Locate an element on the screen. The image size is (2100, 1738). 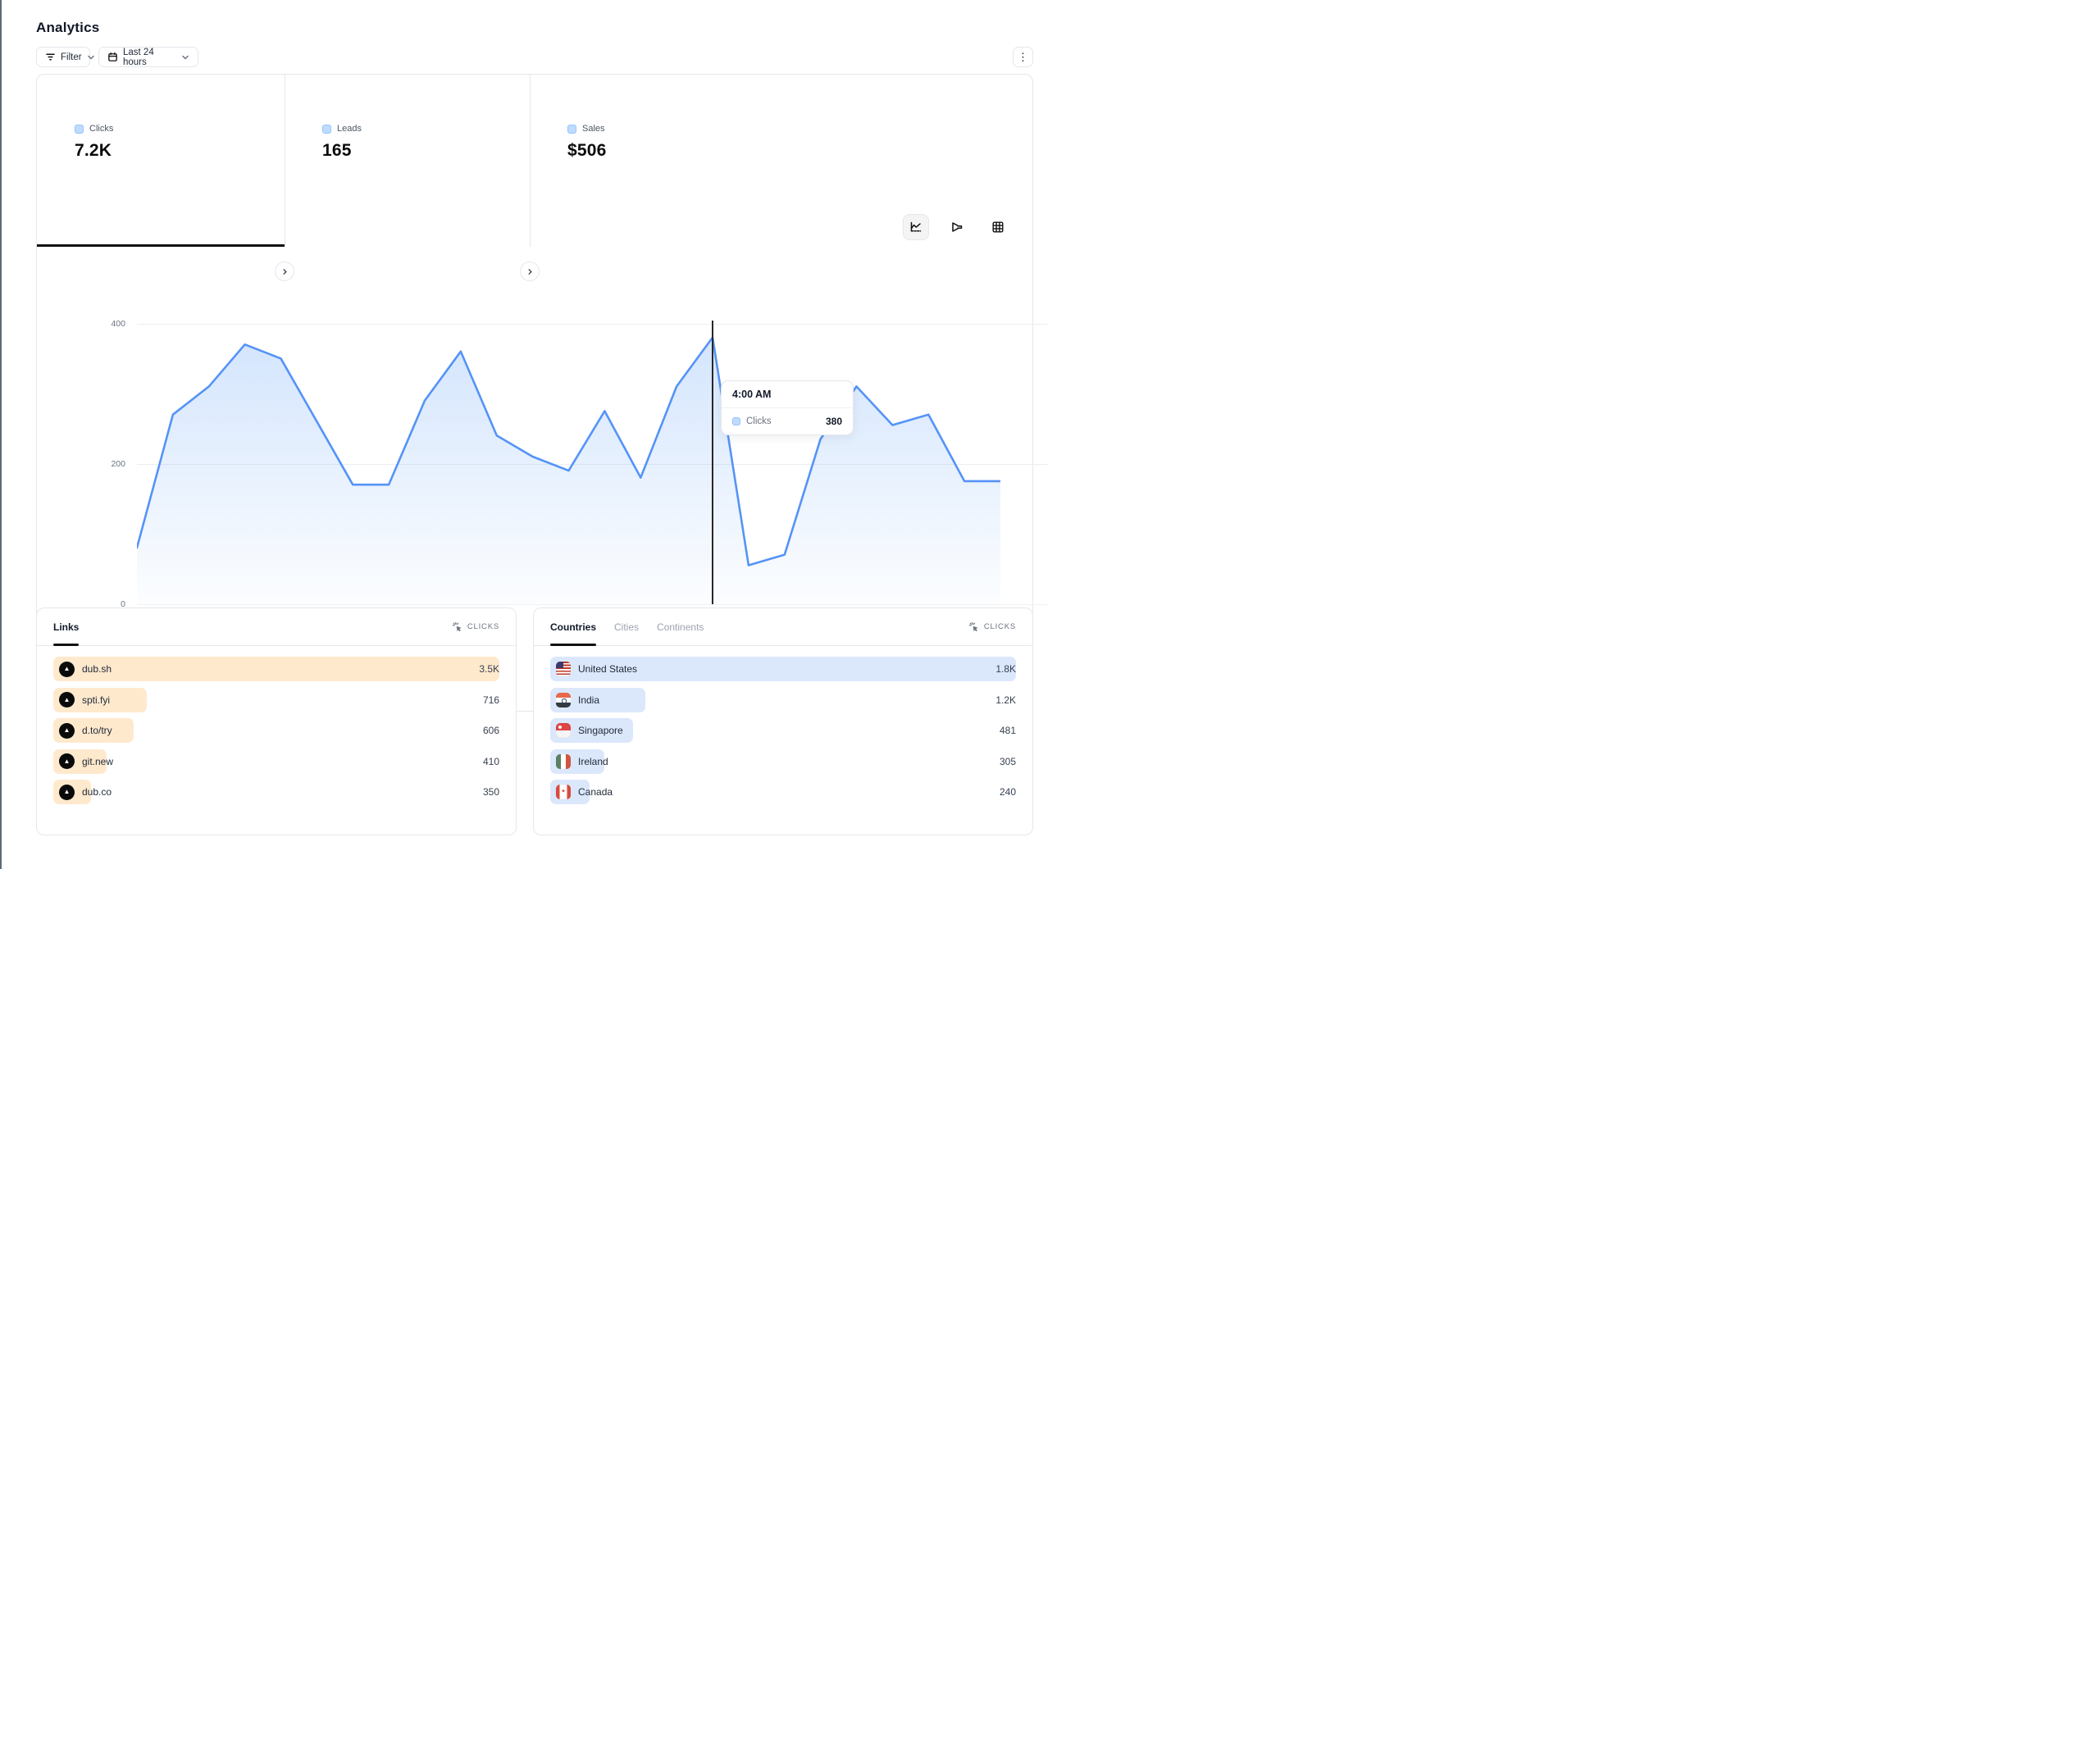
calendar-icon is located at coordinates (112, 57).